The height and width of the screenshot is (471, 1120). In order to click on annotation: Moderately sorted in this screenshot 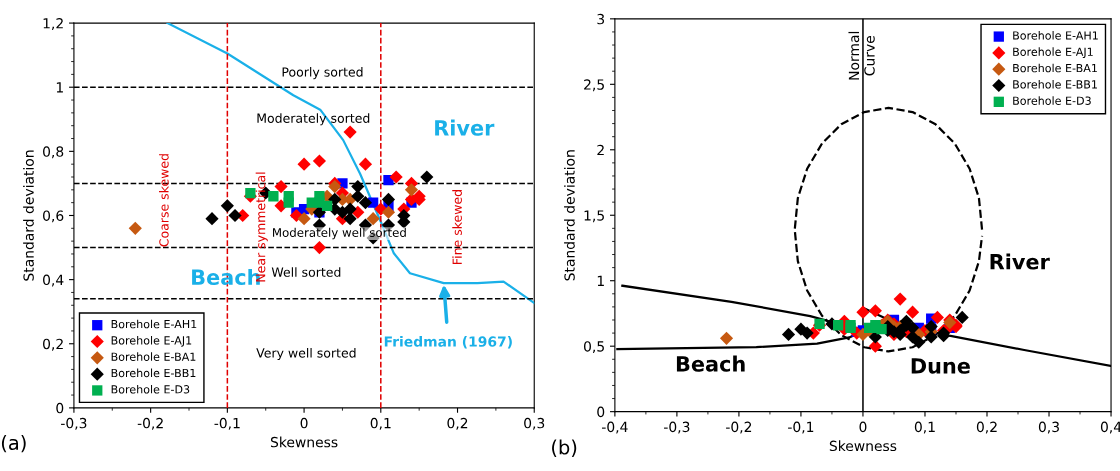, I will do `click(313, 119)`.